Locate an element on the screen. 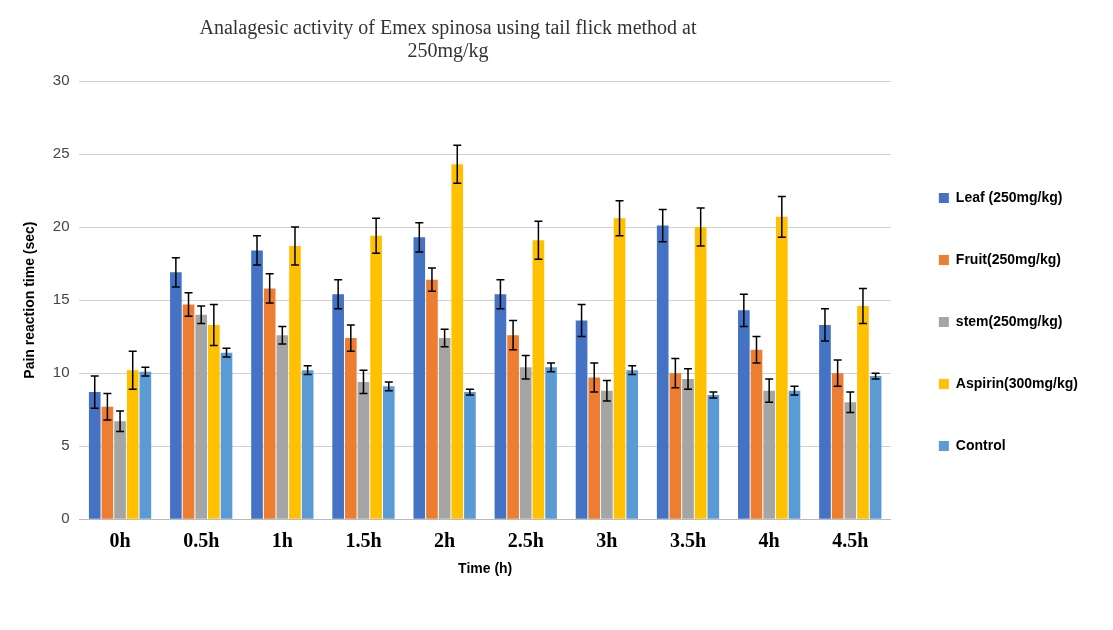  legend-label: Leaf (250mg/kg) is located at coordinates (1009, 196).